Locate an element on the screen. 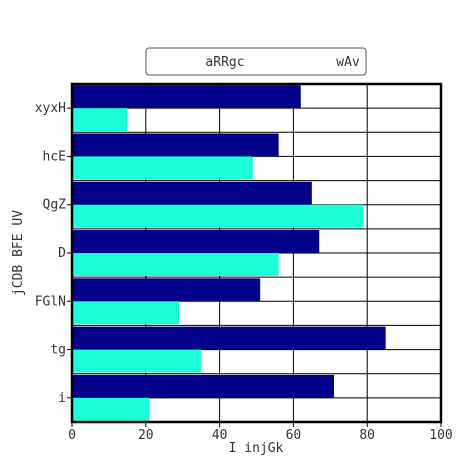 This screenshot has width=469, height=469. legend-entry-wAv: wAv is located at coordinates (348, 62).